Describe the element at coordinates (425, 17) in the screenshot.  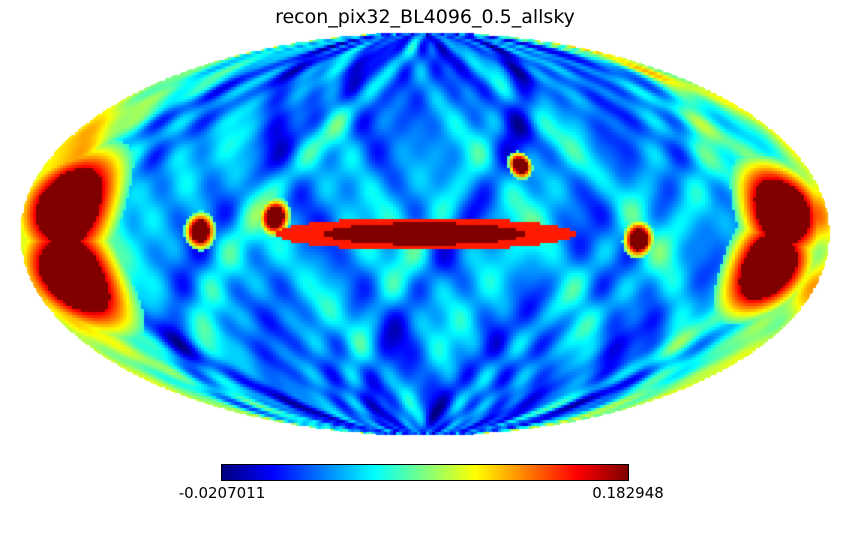
I see `map-title: recon_pix32_BL4096_0.5_allsky` at that location.